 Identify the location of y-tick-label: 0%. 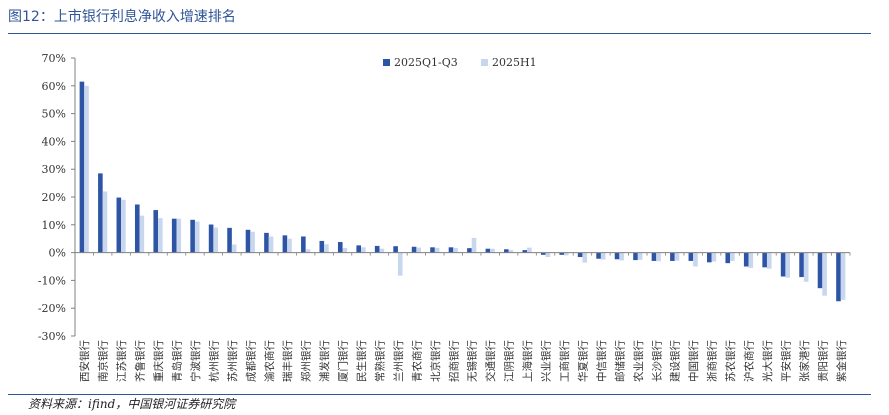
(57, 253).